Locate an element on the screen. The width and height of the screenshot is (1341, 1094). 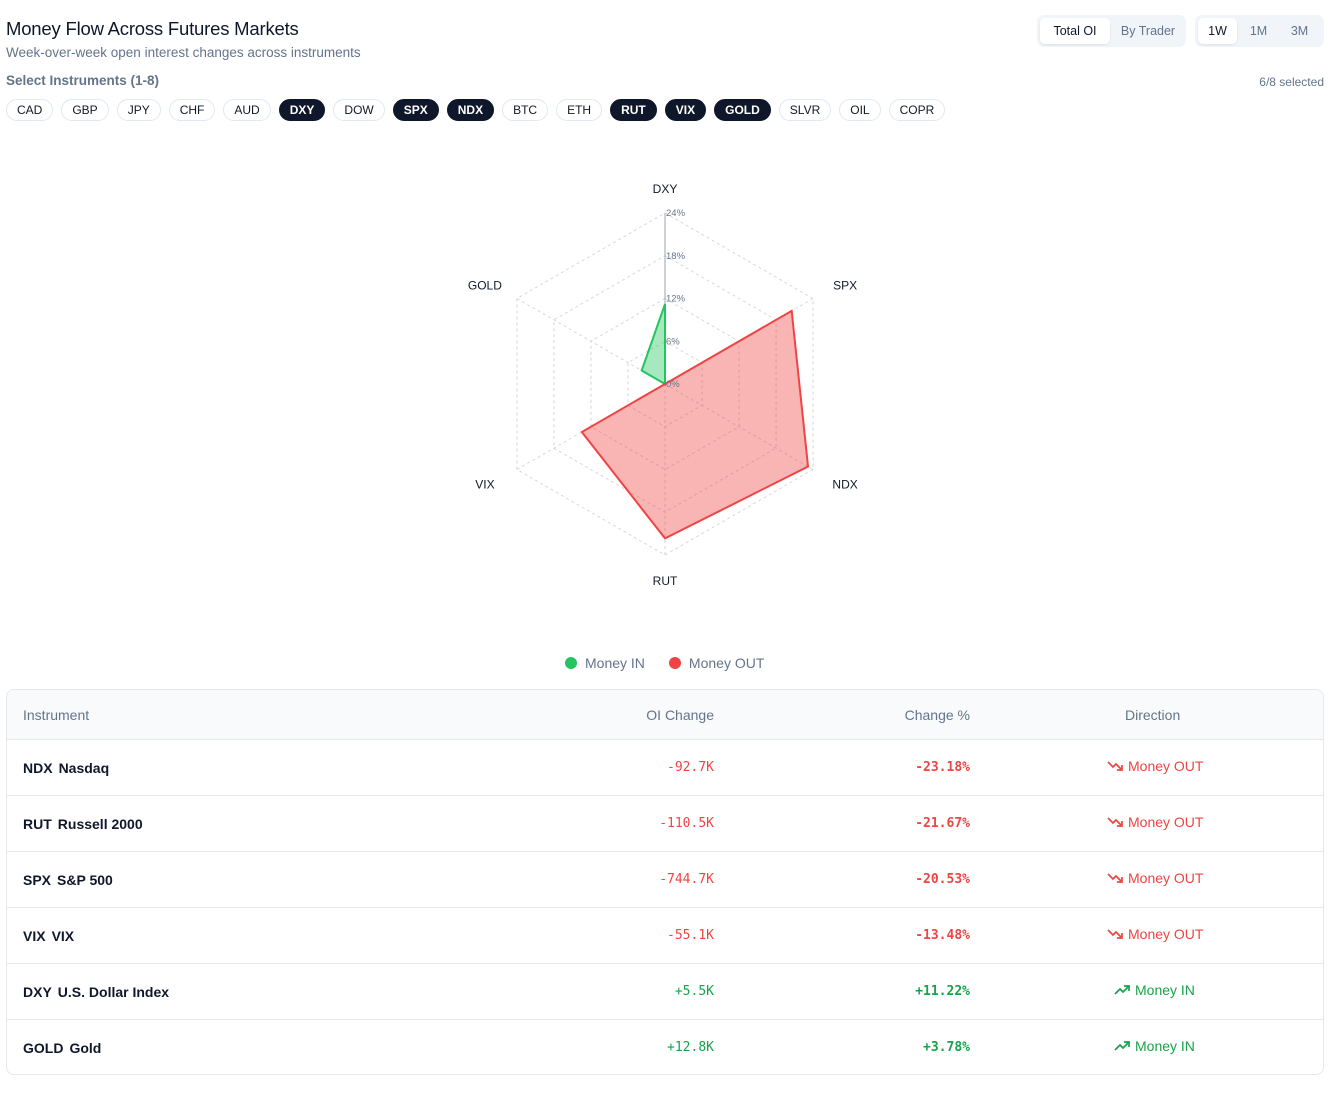
instrument-symbol: NDX is located at coordinates (38, 768).